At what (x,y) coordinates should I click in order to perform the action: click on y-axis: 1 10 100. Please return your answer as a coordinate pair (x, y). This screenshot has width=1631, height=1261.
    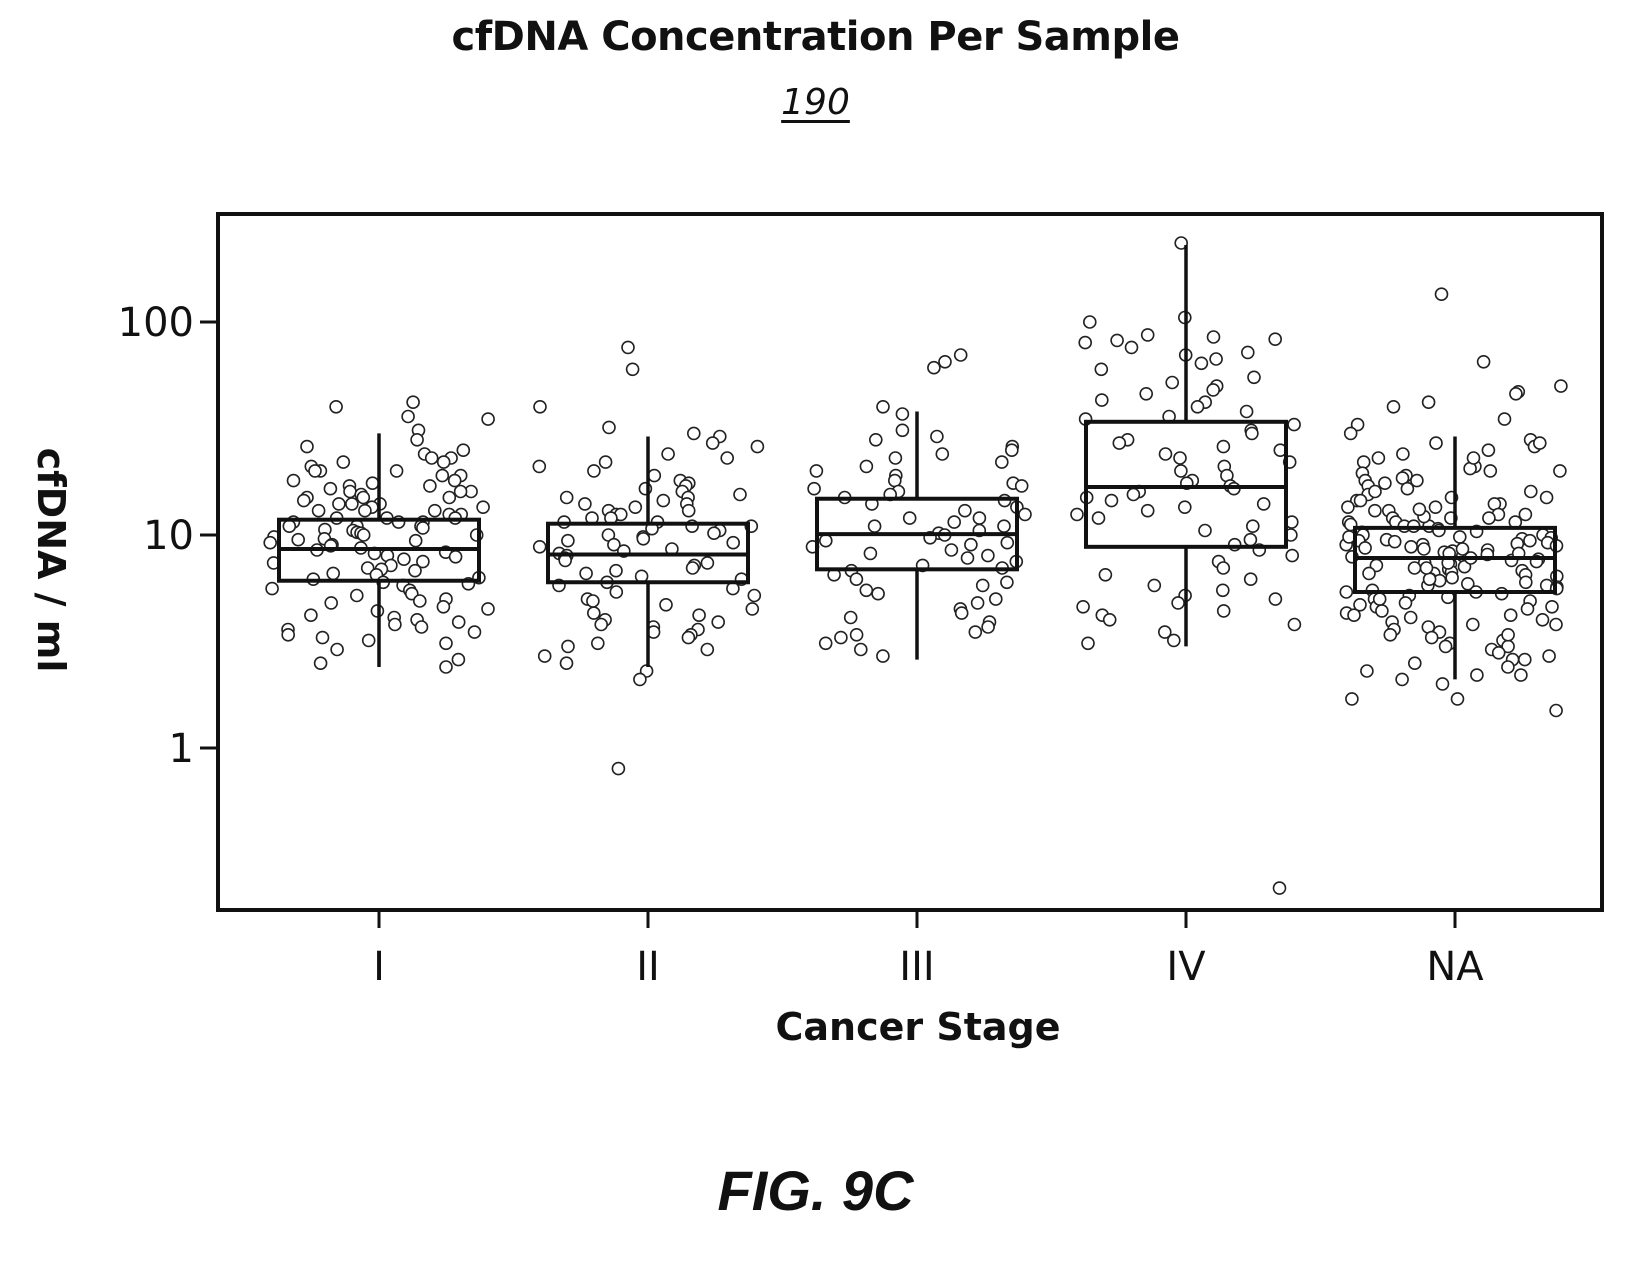
    Looking at the image, I should click on (168, 536).